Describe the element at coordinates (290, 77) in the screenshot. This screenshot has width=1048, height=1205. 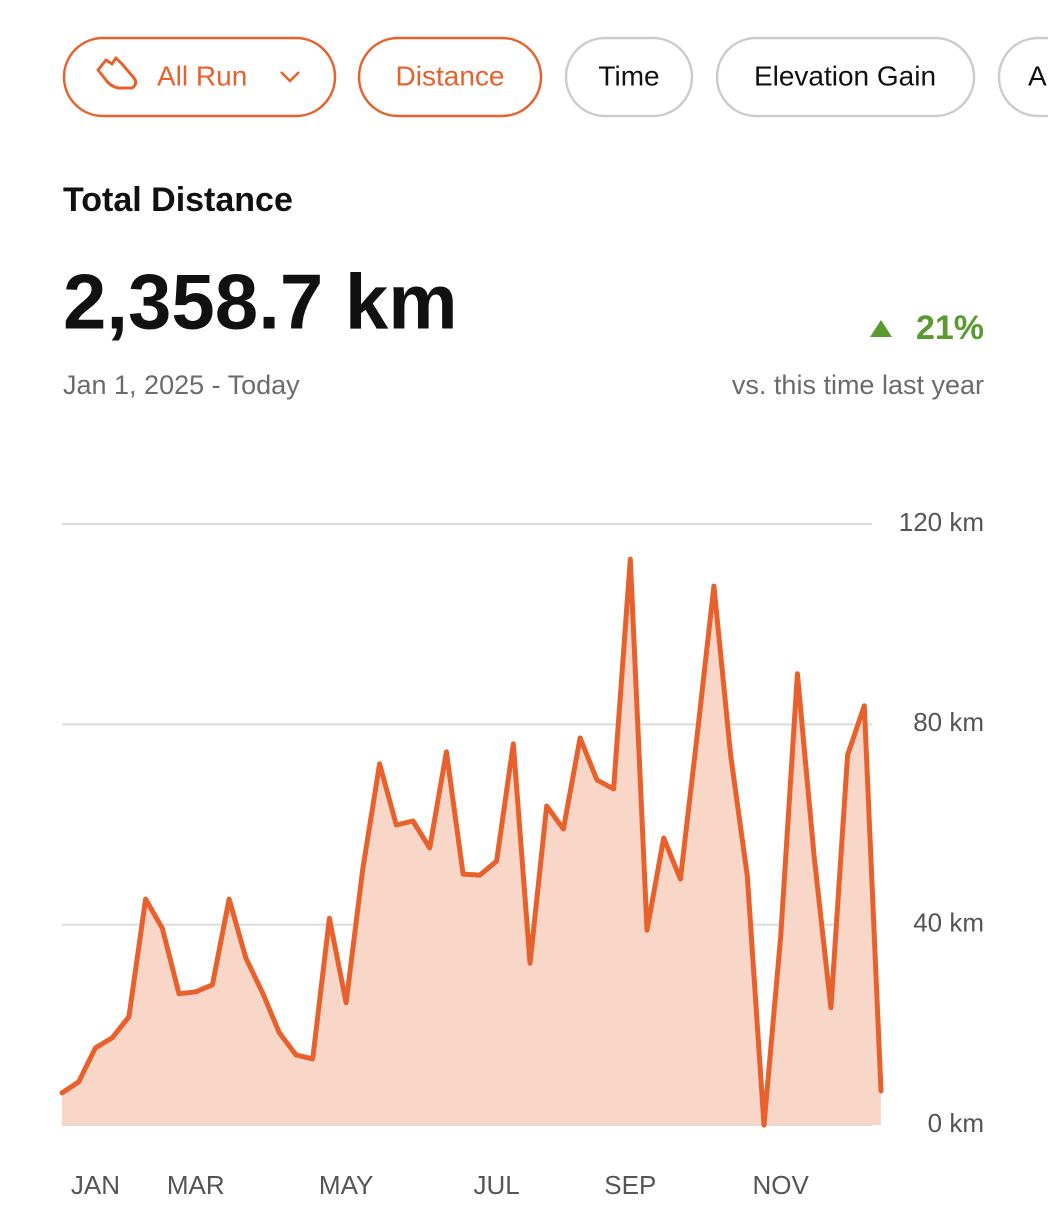
I see `chevron` at that location.